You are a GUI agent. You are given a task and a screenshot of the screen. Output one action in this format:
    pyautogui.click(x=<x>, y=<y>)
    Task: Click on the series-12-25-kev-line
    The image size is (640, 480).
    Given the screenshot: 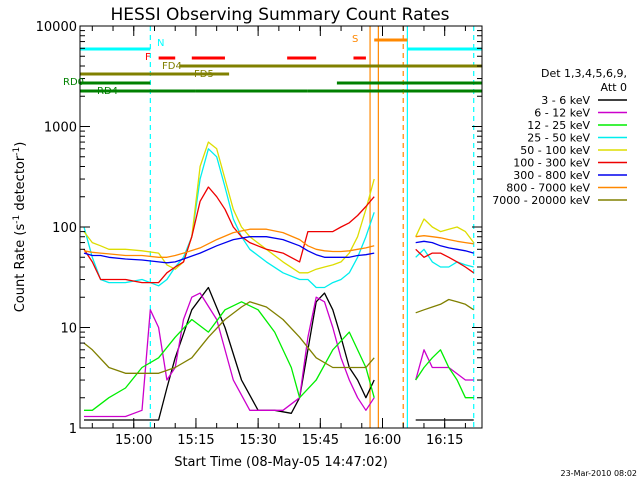 What is the action you would take?
    pyautogui.click(x=279, y=356)
    